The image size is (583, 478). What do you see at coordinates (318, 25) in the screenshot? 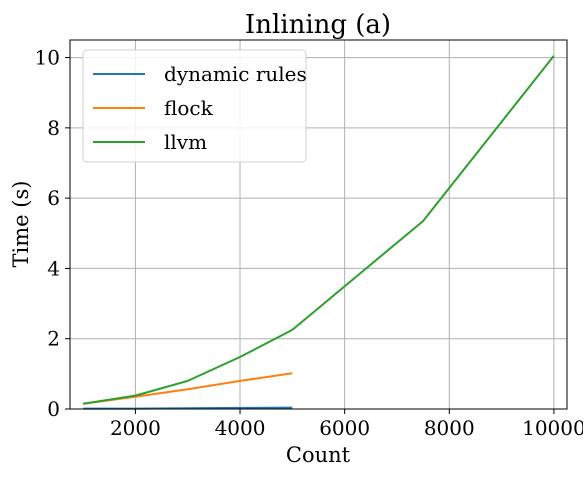
I see `chart-title: Inlining (a)` at bounding box center [318, 25].